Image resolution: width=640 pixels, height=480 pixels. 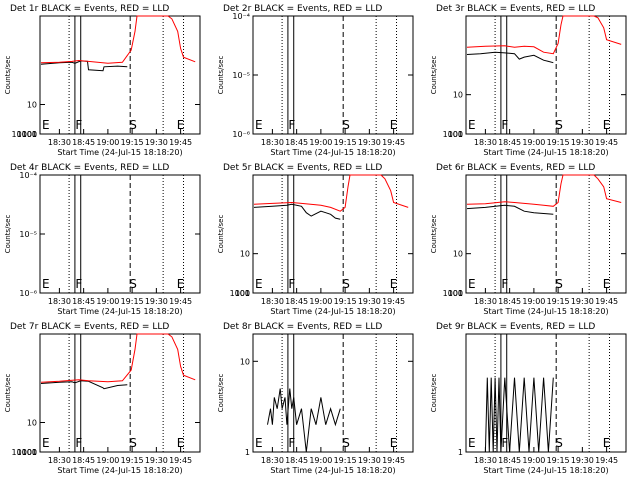 What do you see at coordinates (515, 168) in the screenshot?
I see `panel-title: Det 6r BLACK = Events, RED = LLD` at bounding box center [515, 168].